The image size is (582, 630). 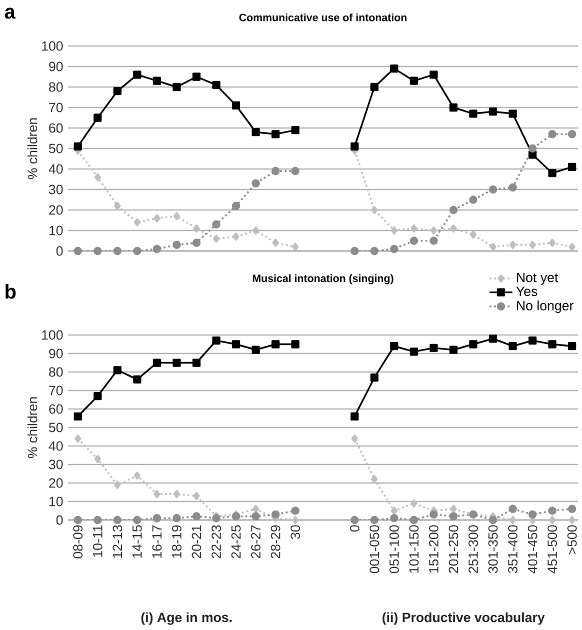 I want to click on x-tick-label: 24-25, so click(x=236, y=541).